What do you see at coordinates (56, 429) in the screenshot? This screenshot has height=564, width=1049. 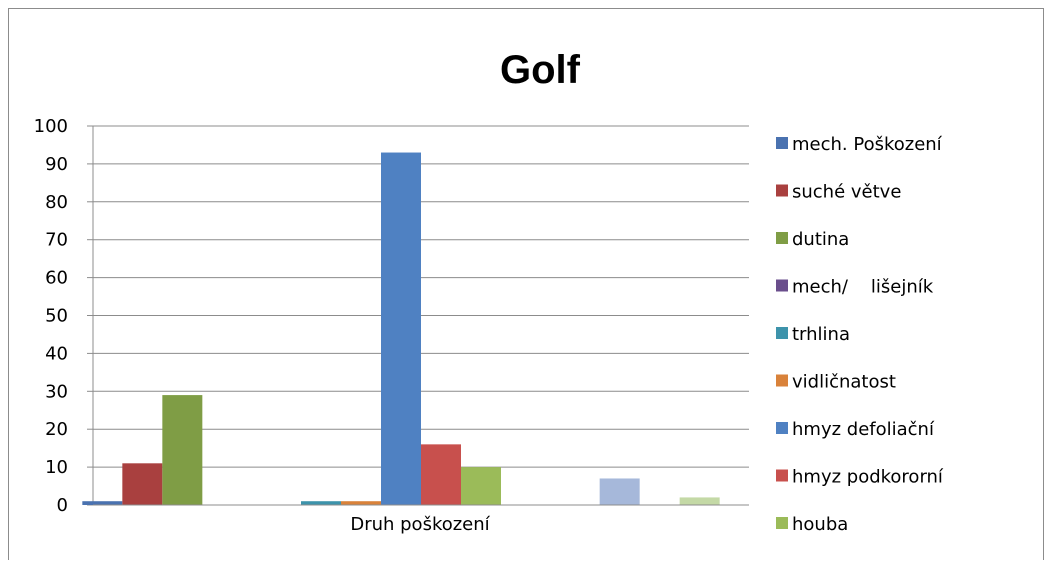 I see `y-tick-label: 20` at bounding box center [56, 429].